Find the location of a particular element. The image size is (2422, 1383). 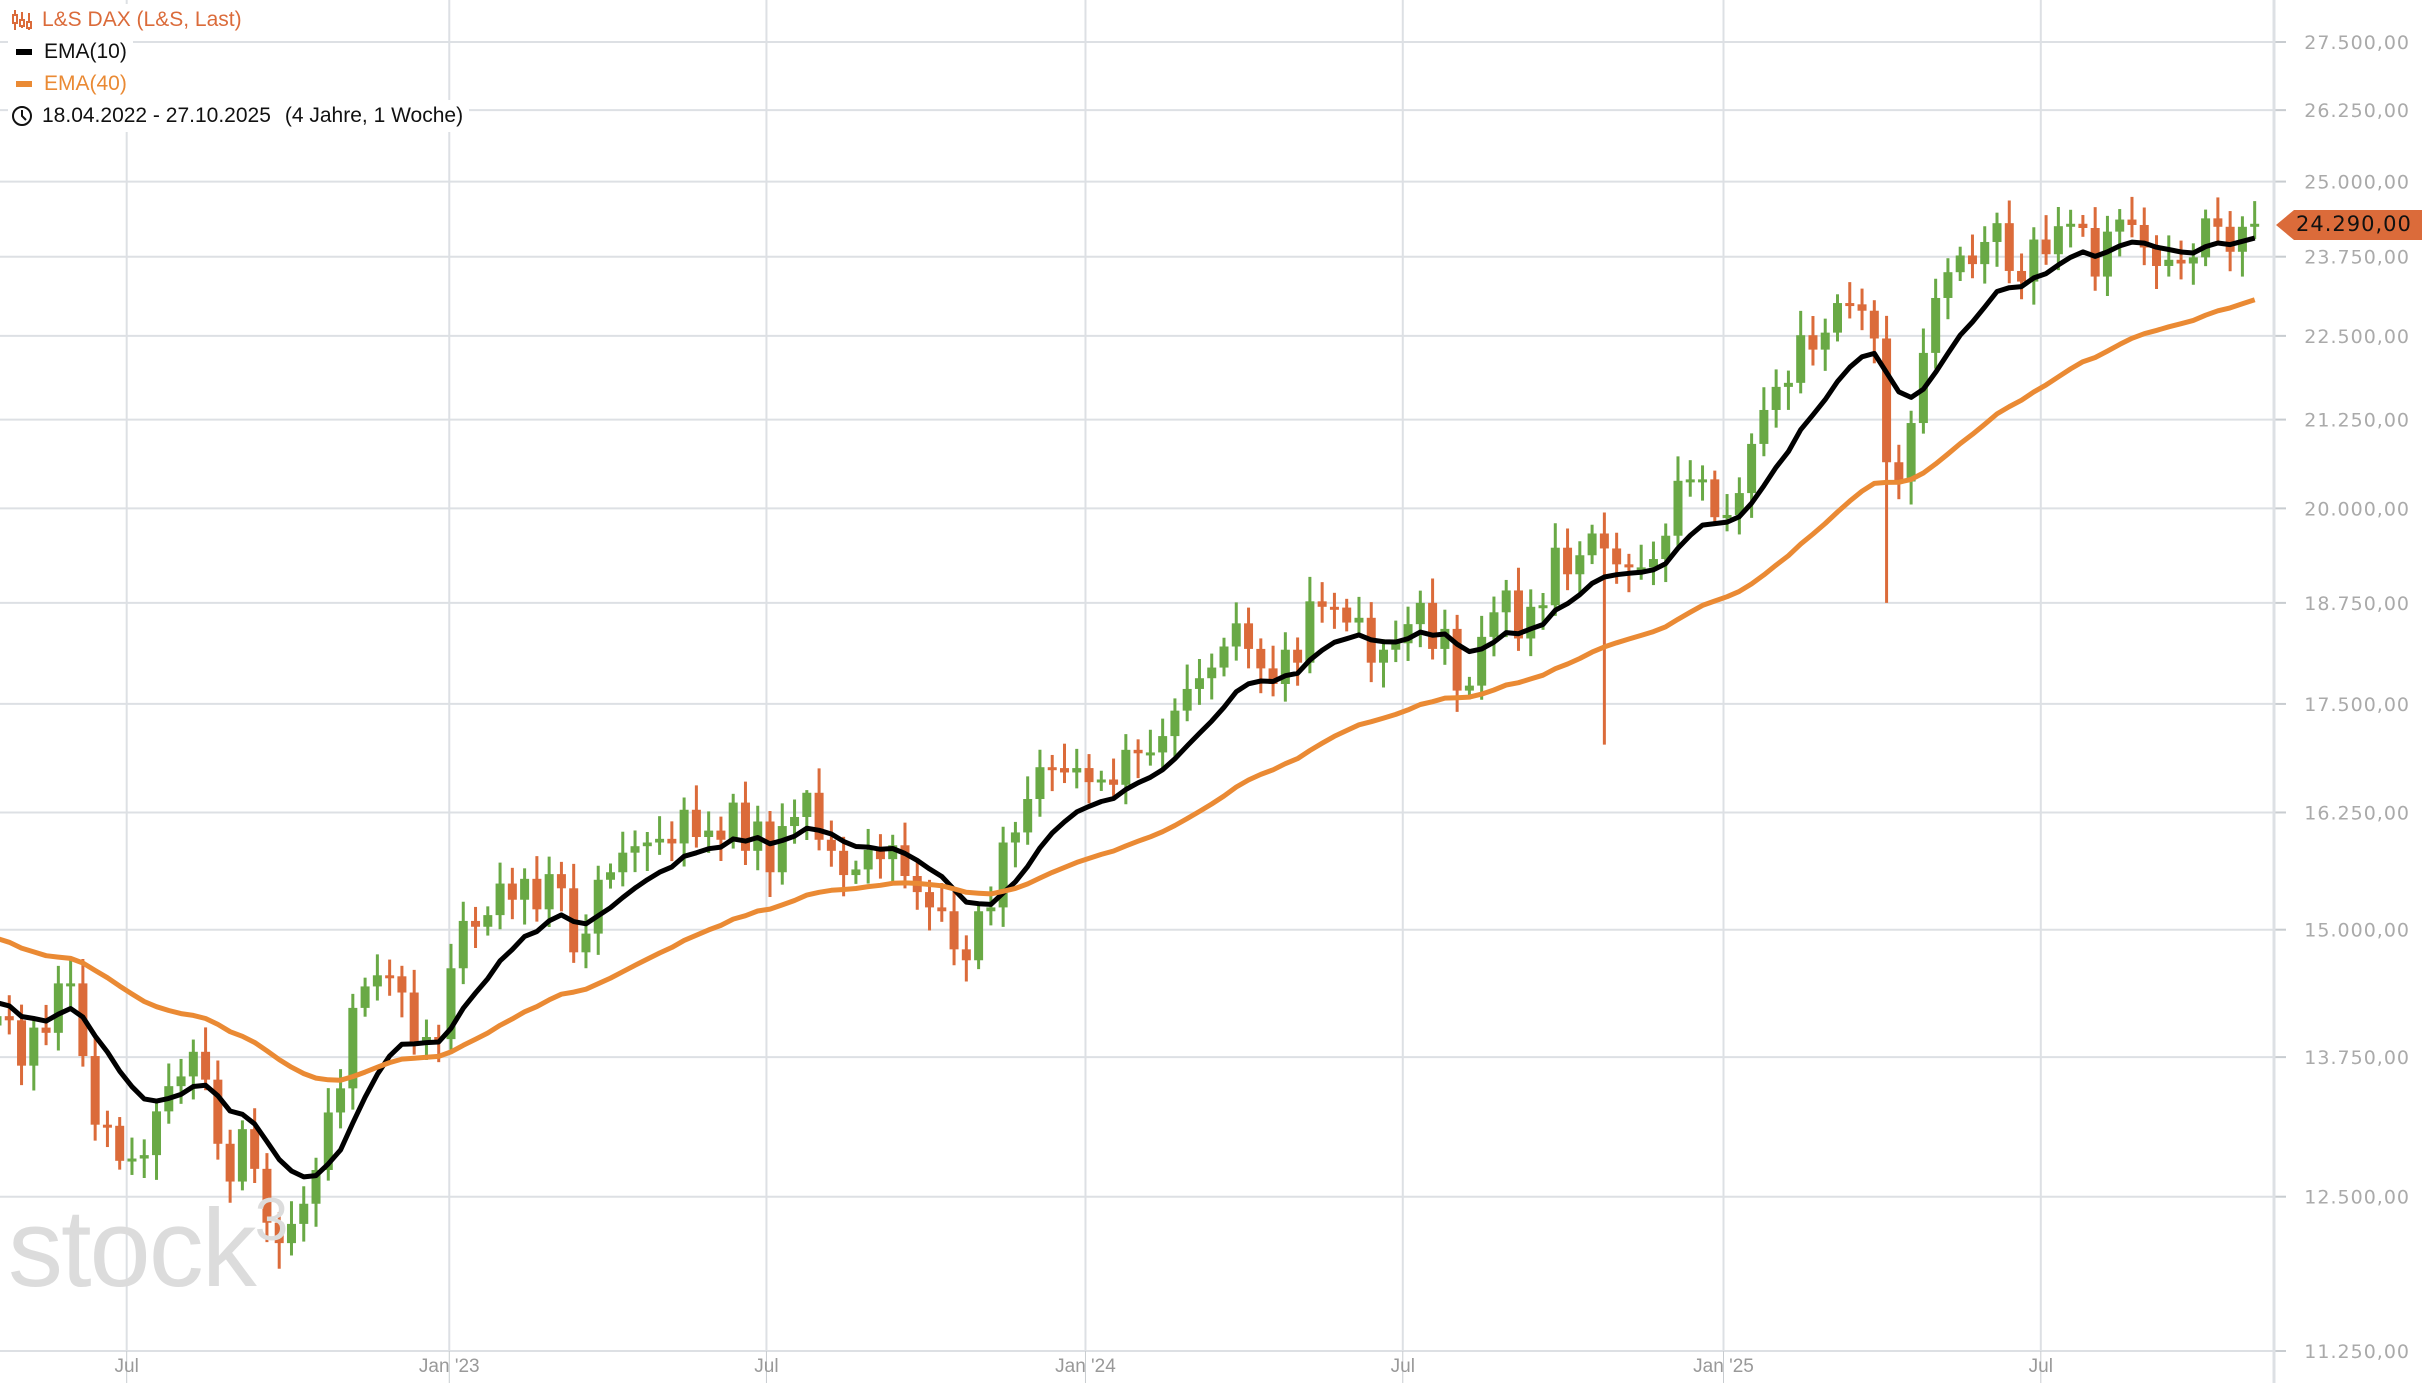

date-range-duration: (4 Jahre, 1 Woche) is located at coordinates (374, 115).